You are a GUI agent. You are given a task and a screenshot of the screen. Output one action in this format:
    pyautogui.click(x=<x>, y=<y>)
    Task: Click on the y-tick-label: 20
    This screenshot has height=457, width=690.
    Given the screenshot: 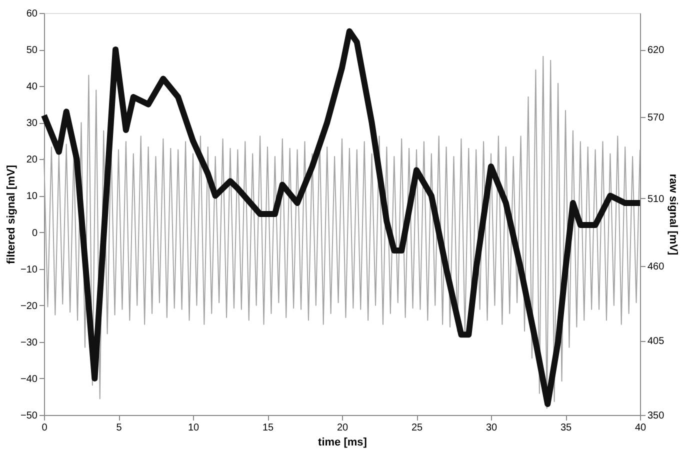 What is the action you would take?
    pyautogui.click(x=32, y=160)
    